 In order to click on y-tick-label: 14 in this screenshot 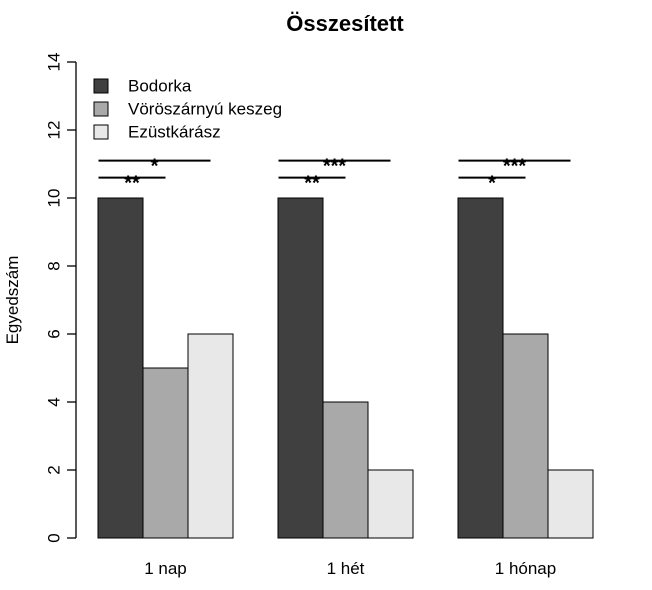, I will do `click(54, 62)`.